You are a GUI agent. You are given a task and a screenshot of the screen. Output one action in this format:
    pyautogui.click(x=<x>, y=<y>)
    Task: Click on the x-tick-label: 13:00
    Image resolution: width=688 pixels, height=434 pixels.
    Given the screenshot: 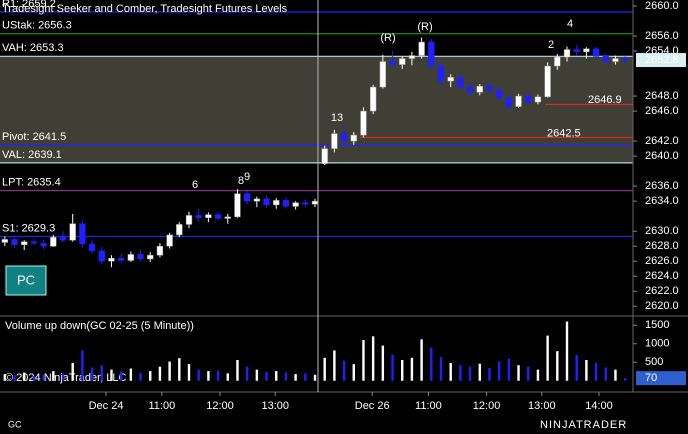 What is the action you would take?
    pyautogui.click(x=275, y=406)
    